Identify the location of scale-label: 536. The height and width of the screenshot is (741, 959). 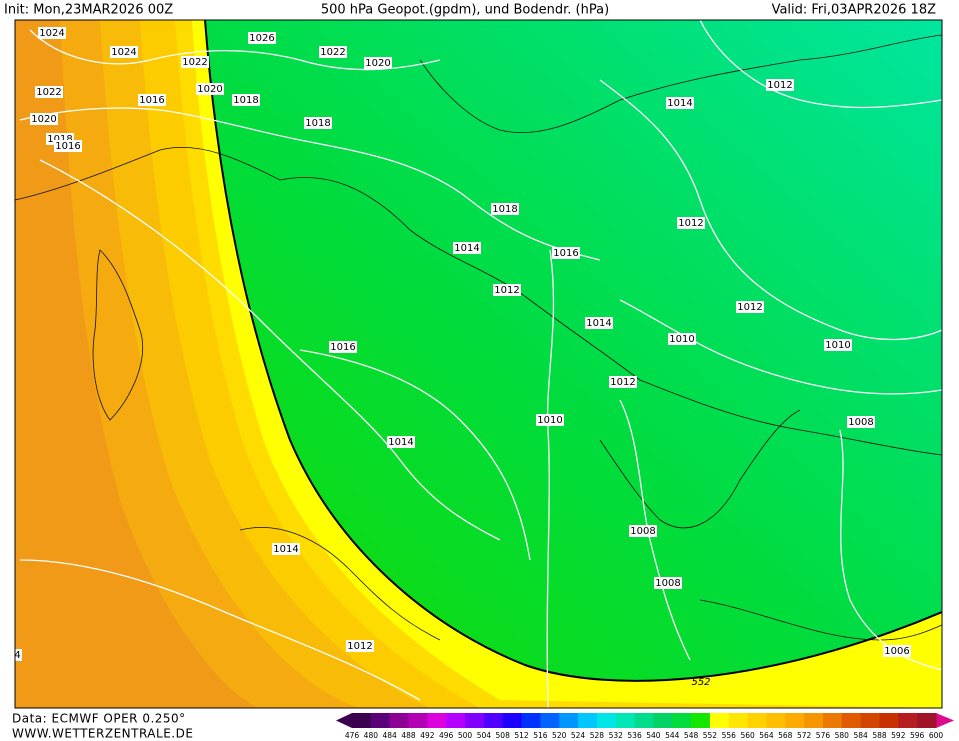
(634, 735).